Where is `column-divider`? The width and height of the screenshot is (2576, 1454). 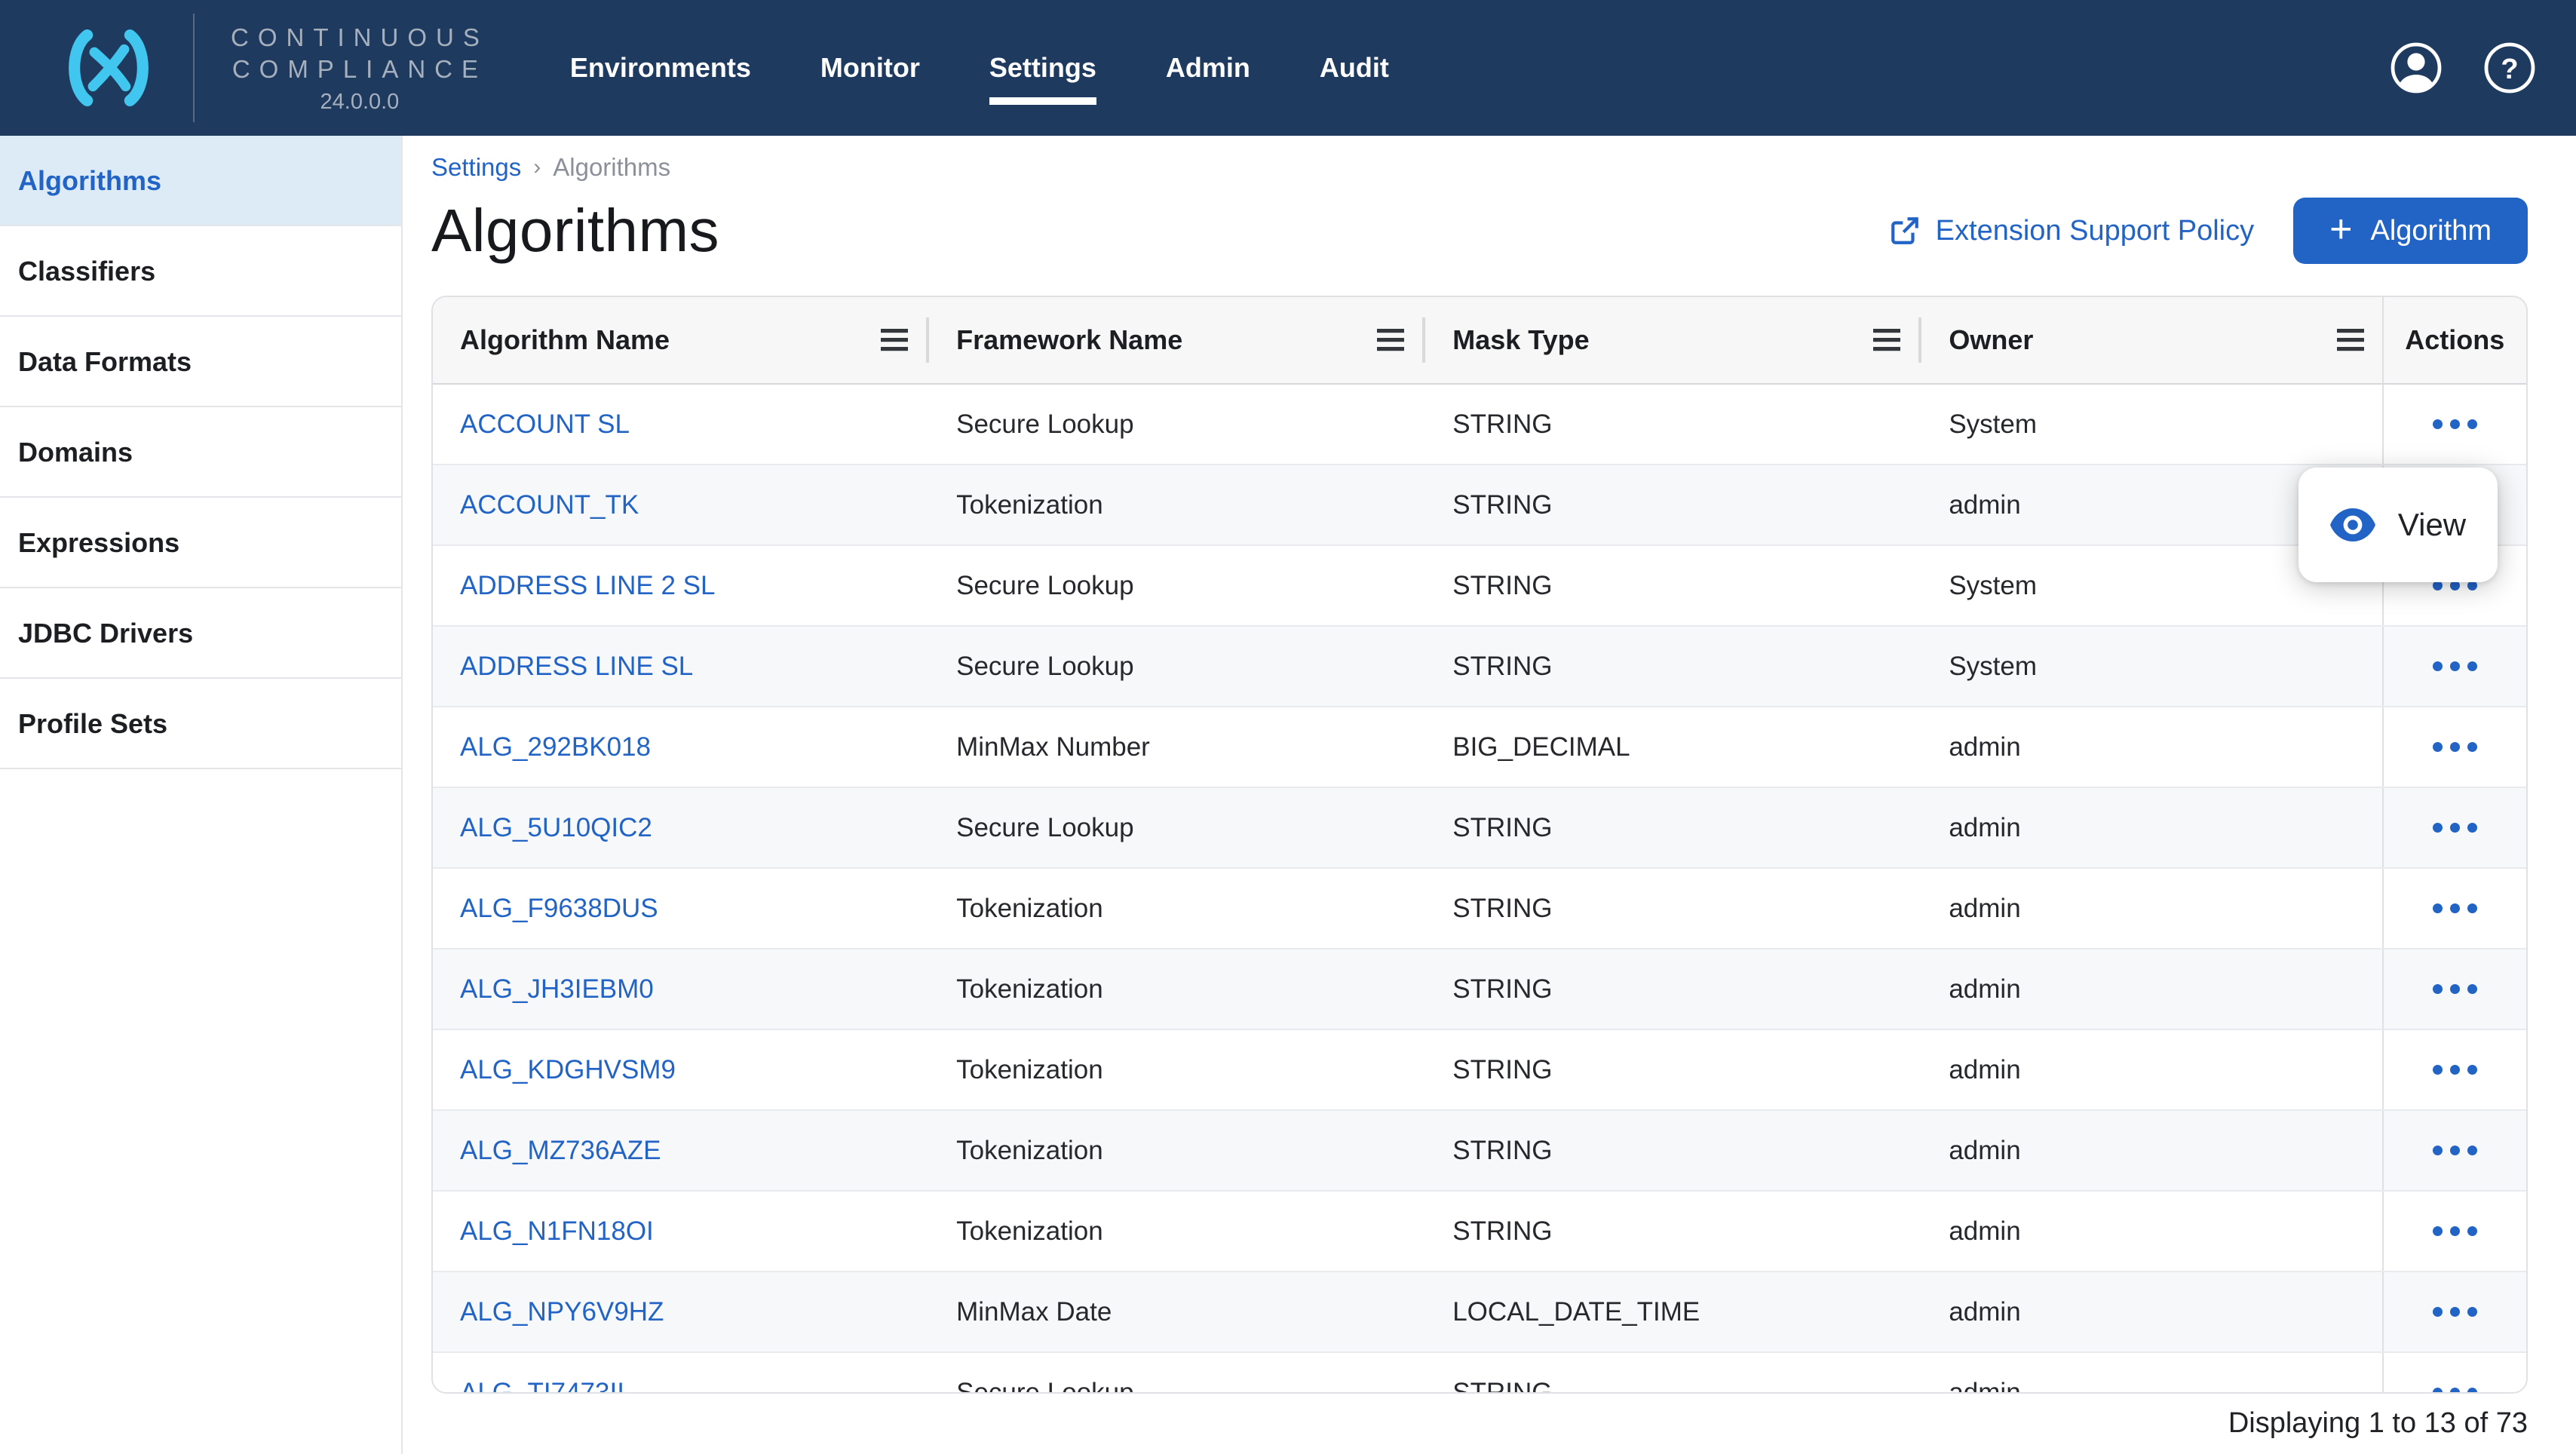 column-divider is located at coordinates (1920, 340).